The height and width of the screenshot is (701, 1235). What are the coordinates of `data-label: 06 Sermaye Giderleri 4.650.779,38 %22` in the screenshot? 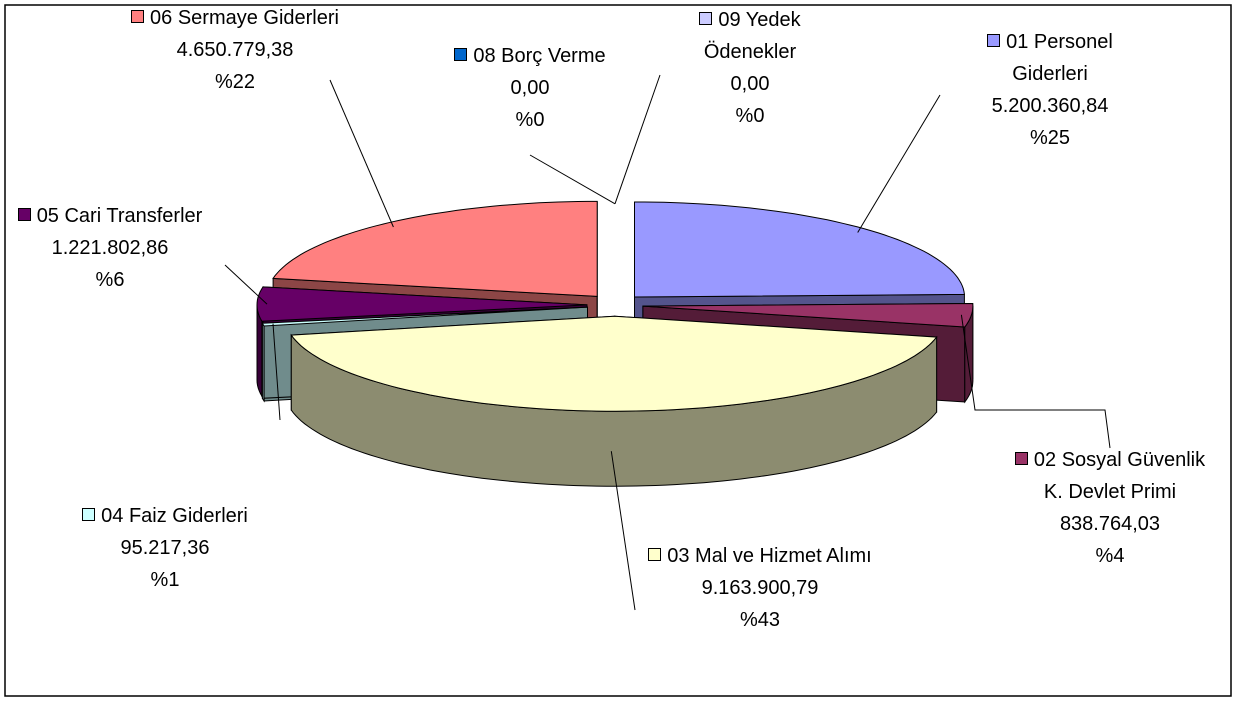 It's located at (235, 50).